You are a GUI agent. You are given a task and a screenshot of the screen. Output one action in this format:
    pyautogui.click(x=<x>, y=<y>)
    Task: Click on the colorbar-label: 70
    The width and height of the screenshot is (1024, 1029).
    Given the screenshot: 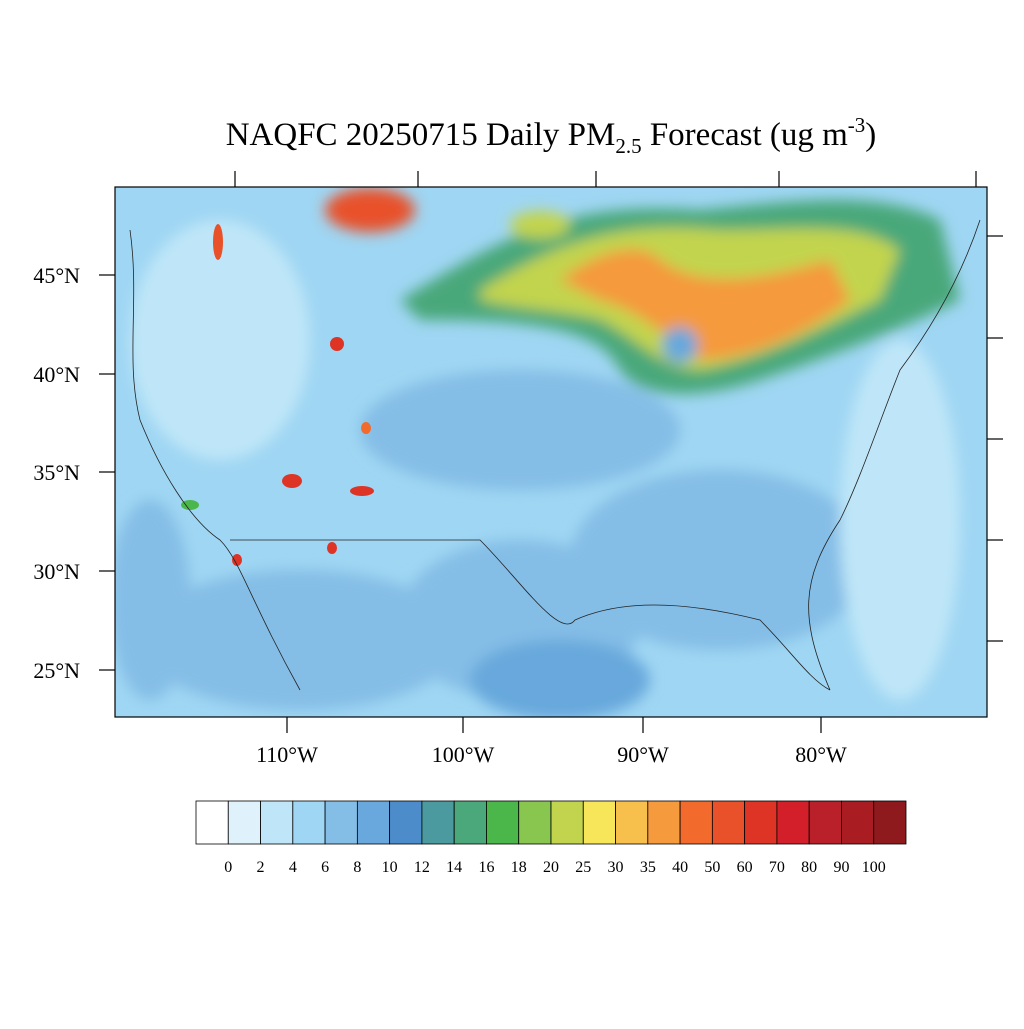 What is the action you would take?
    pyautogui.click(x=777, y=867)
    